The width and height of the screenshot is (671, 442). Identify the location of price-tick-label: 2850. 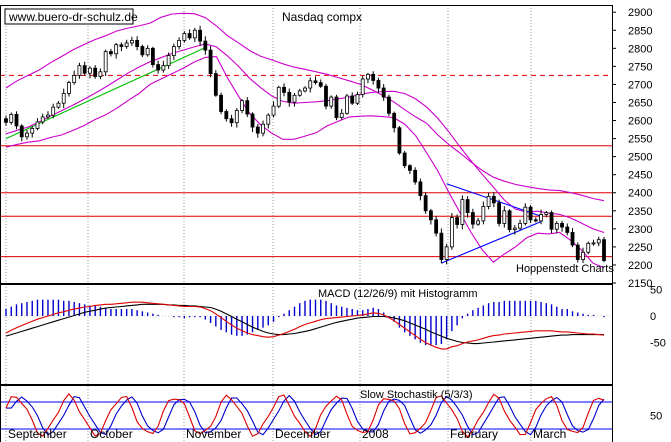
(640, 31).